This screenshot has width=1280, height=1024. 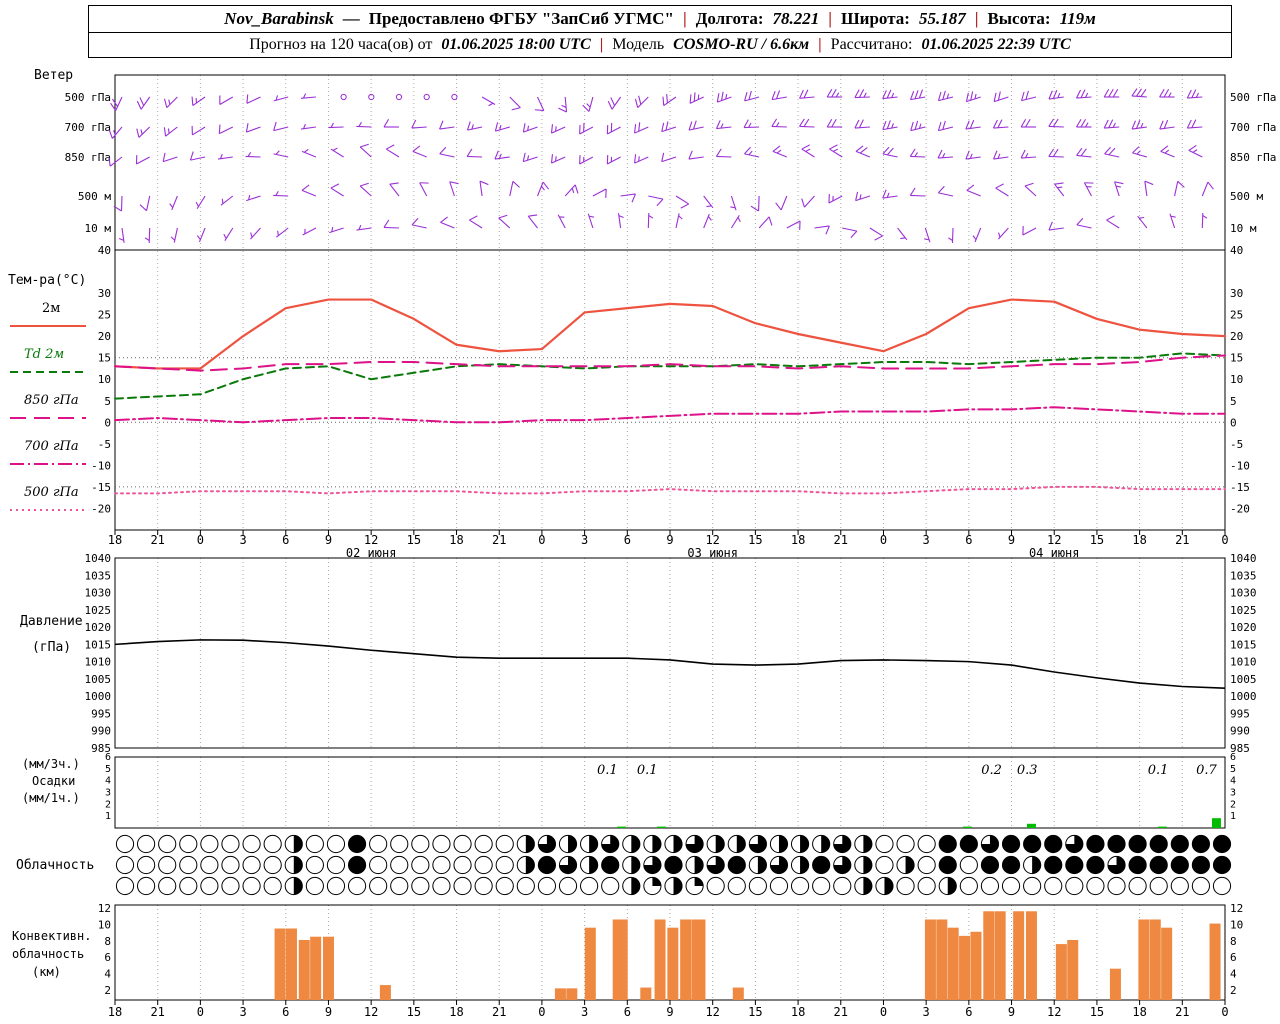 I want to click on temp-tick: 20, so click(x=1236, y=336).